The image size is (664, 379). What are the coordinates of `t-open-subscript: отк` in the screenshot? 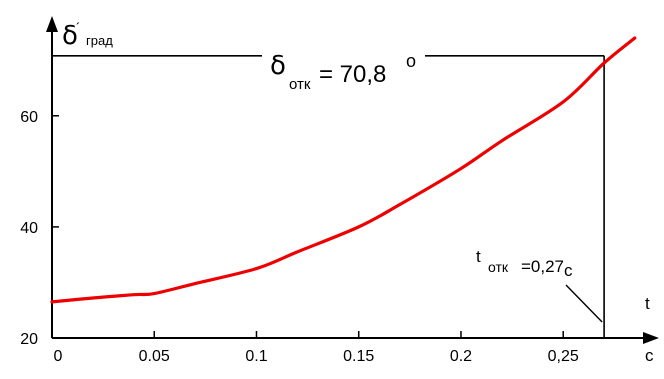 It's located at (498, 267).